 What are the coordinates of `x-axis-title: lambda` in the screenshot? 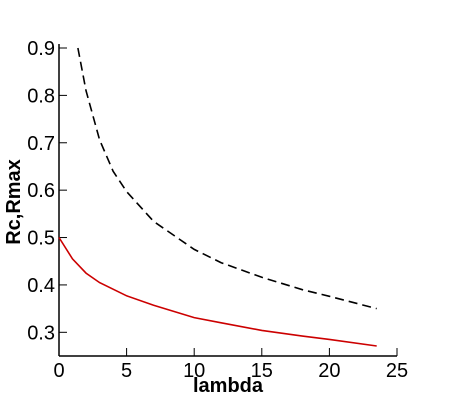 It's located at (228, 386).